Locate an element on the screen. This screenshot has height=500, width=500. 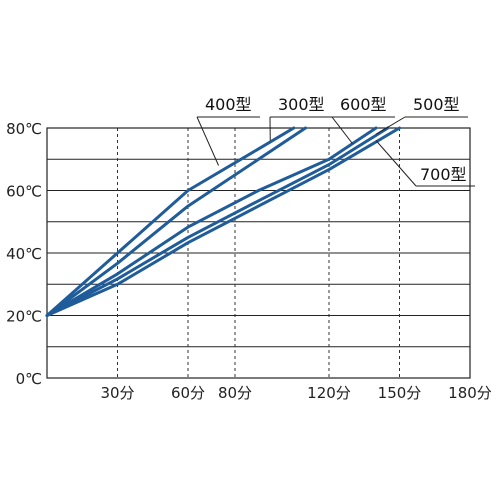
x-tick-label-1: 60分 is located at coordinates (188, 393).